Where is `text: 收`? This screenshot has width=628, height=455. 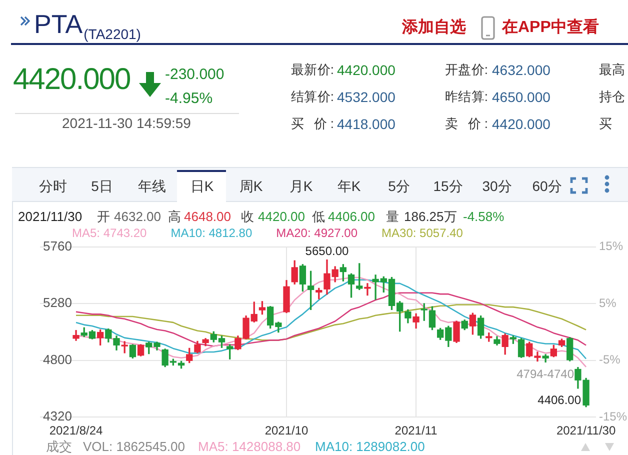
text: 收 is located at coordinates (247, 217).